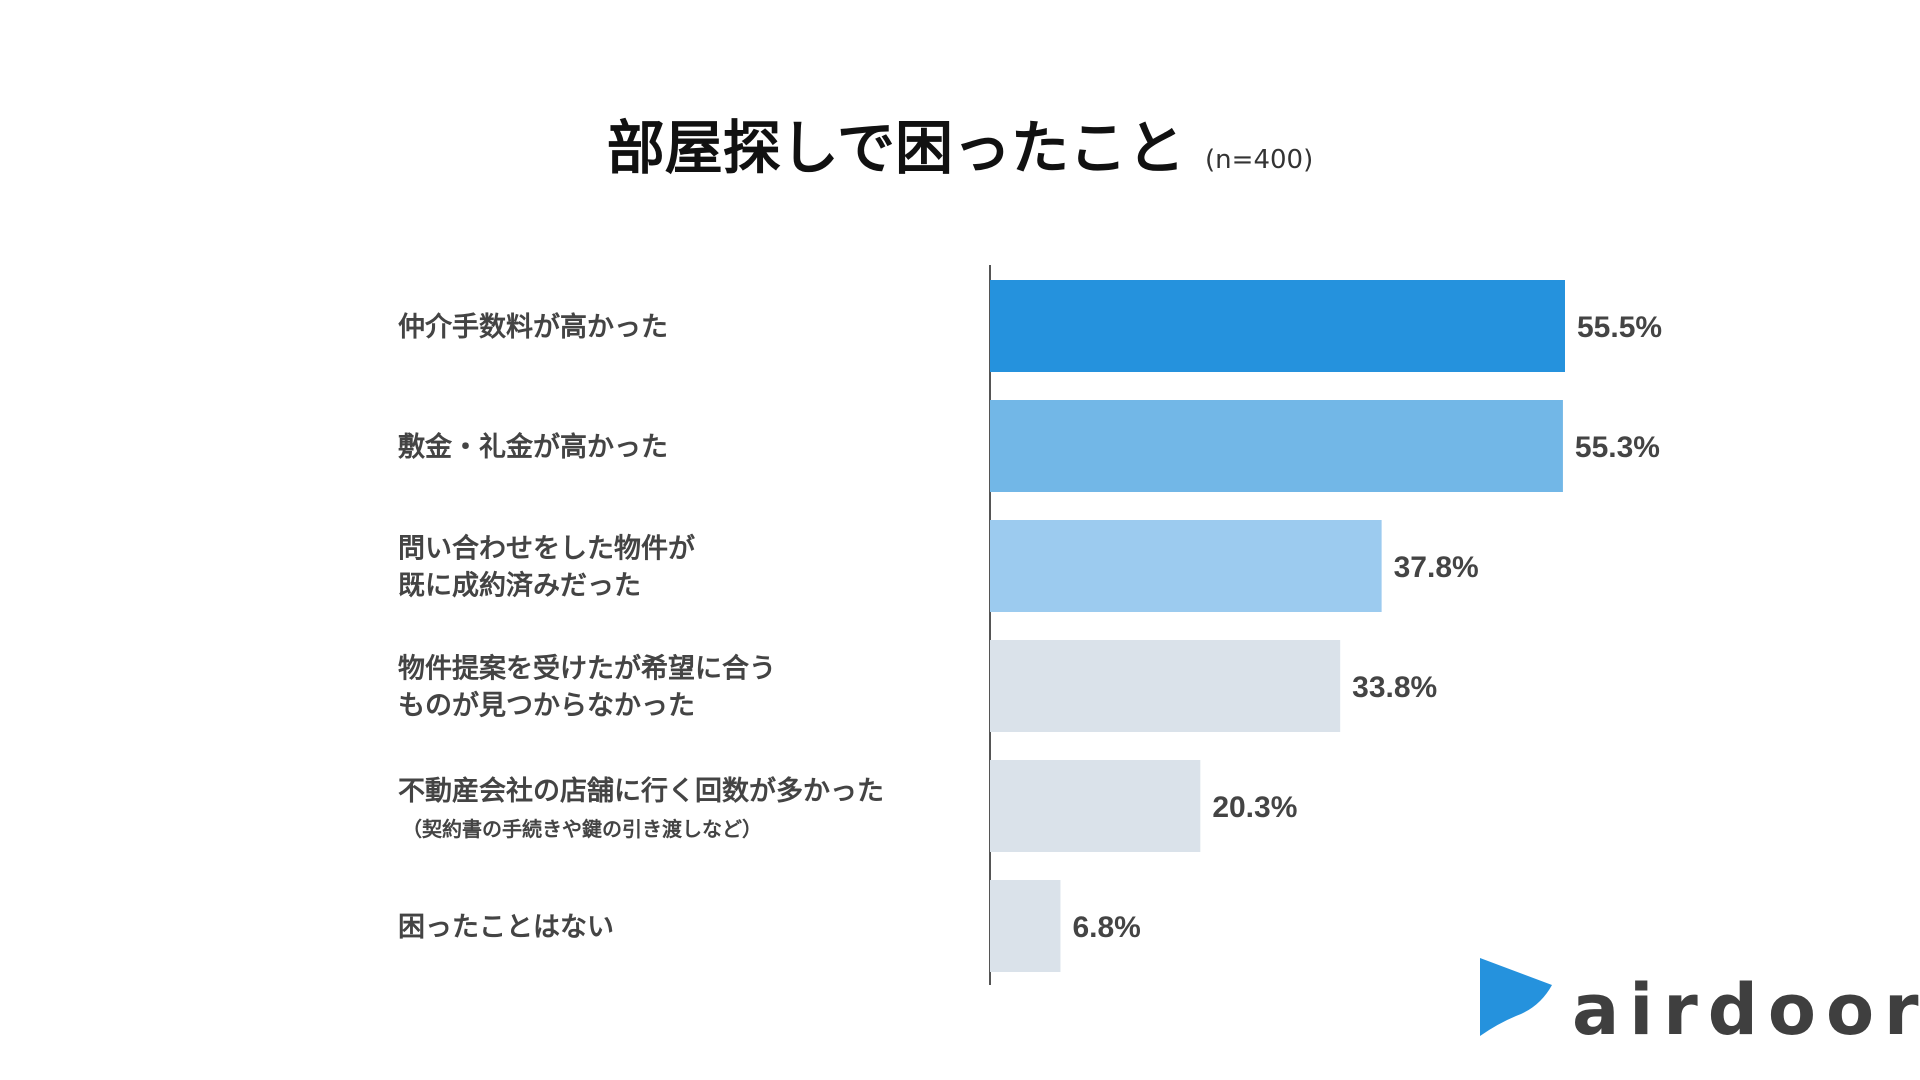 The height and width of the screenshot is (1080, 1920). What do you see at coordinates (546, 549) in the screenshot?
I see `category-label-3-line-1: 問い合わせをした物件が` at bounding box center [546, 549].